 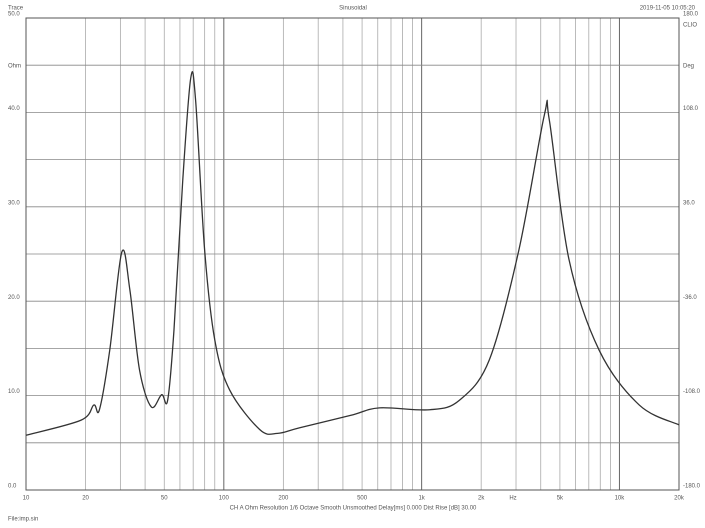 I want to click on x-tick-label: 20, so click(x=85, y=499).